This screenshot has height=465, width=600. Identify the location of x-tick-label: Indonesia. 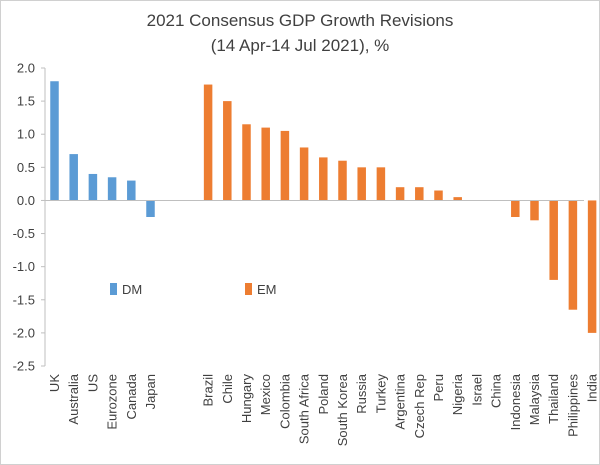
(515, 401).